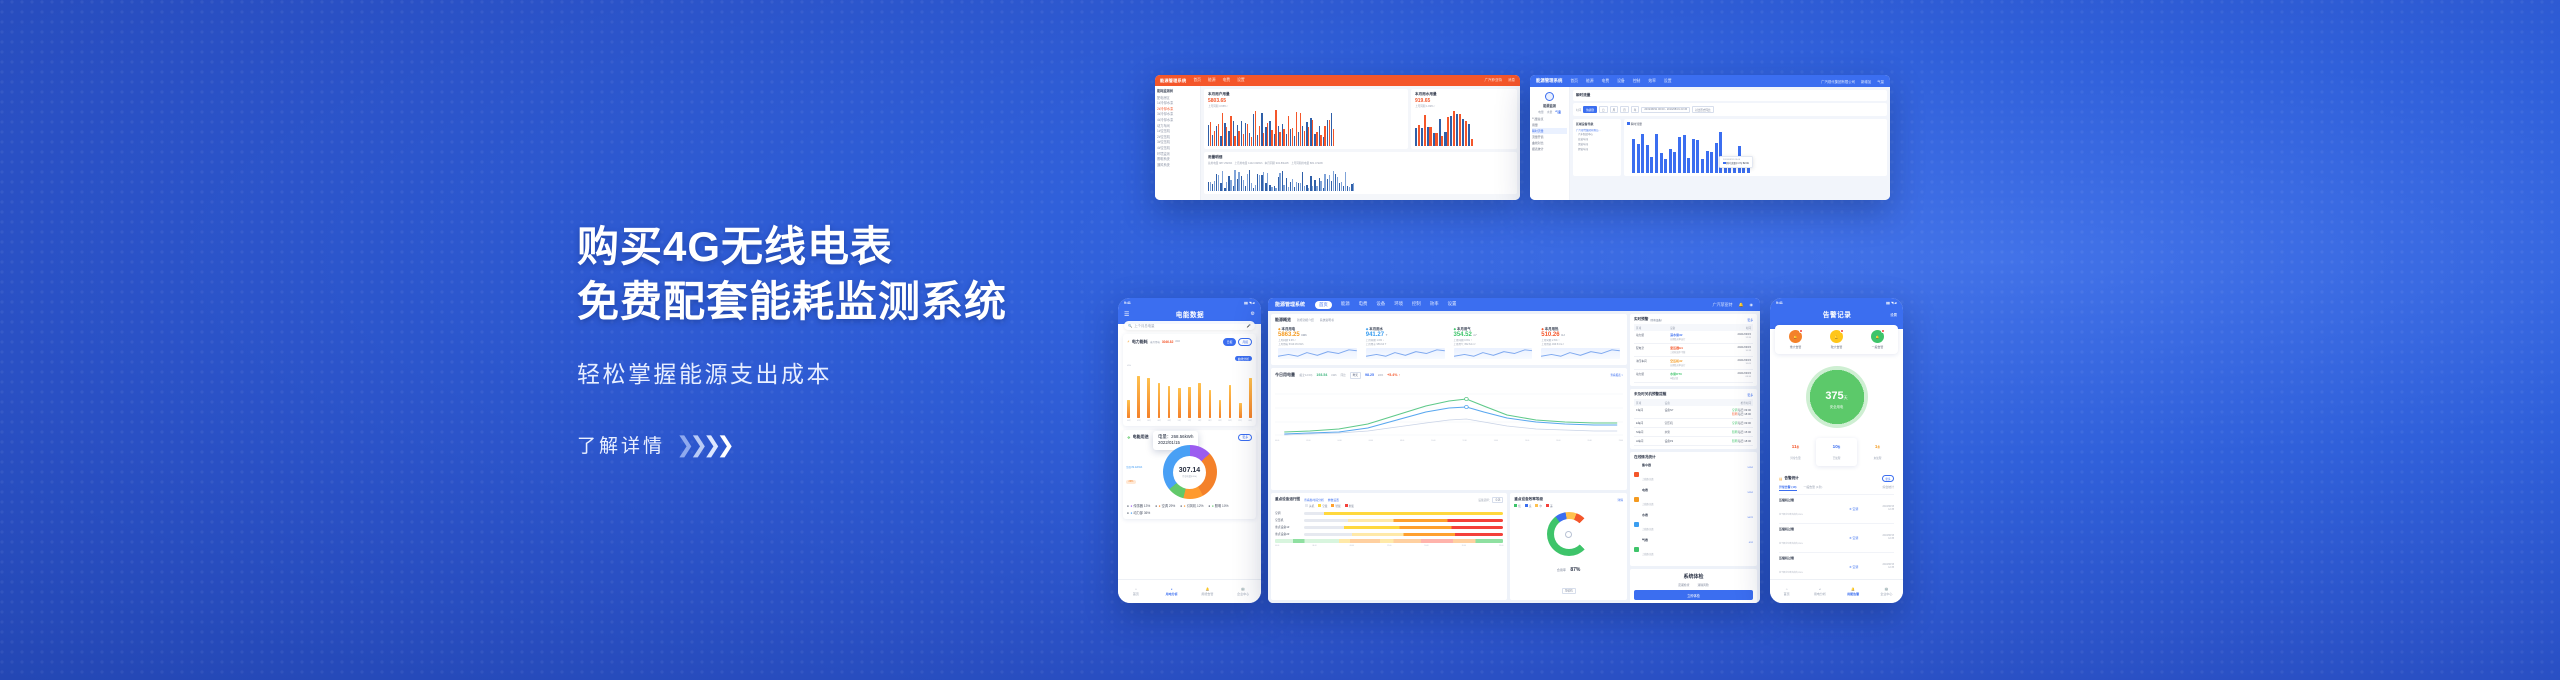  What do you see at coordinates (1836, 339) in the screenshot?
I see `p2-bell-item: 🔔 较大告警` at bounding box center [1836, 339].